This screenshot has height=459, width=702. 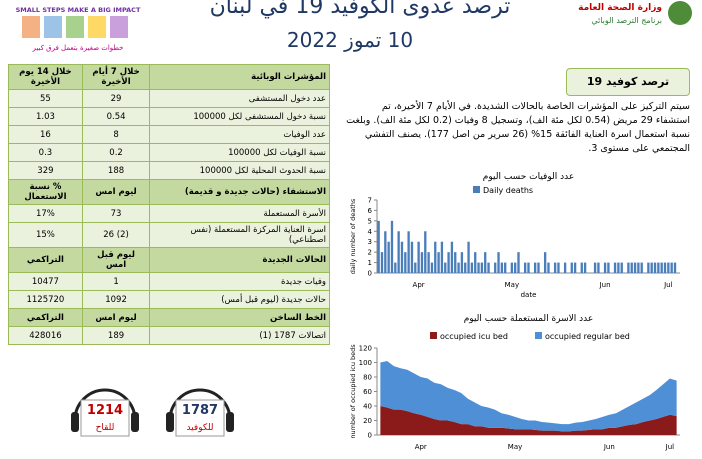 What do you see at coordinates (200, 410) in the screenshot?
I see `hotline-number: 1787` at bounding box center [200, 410].